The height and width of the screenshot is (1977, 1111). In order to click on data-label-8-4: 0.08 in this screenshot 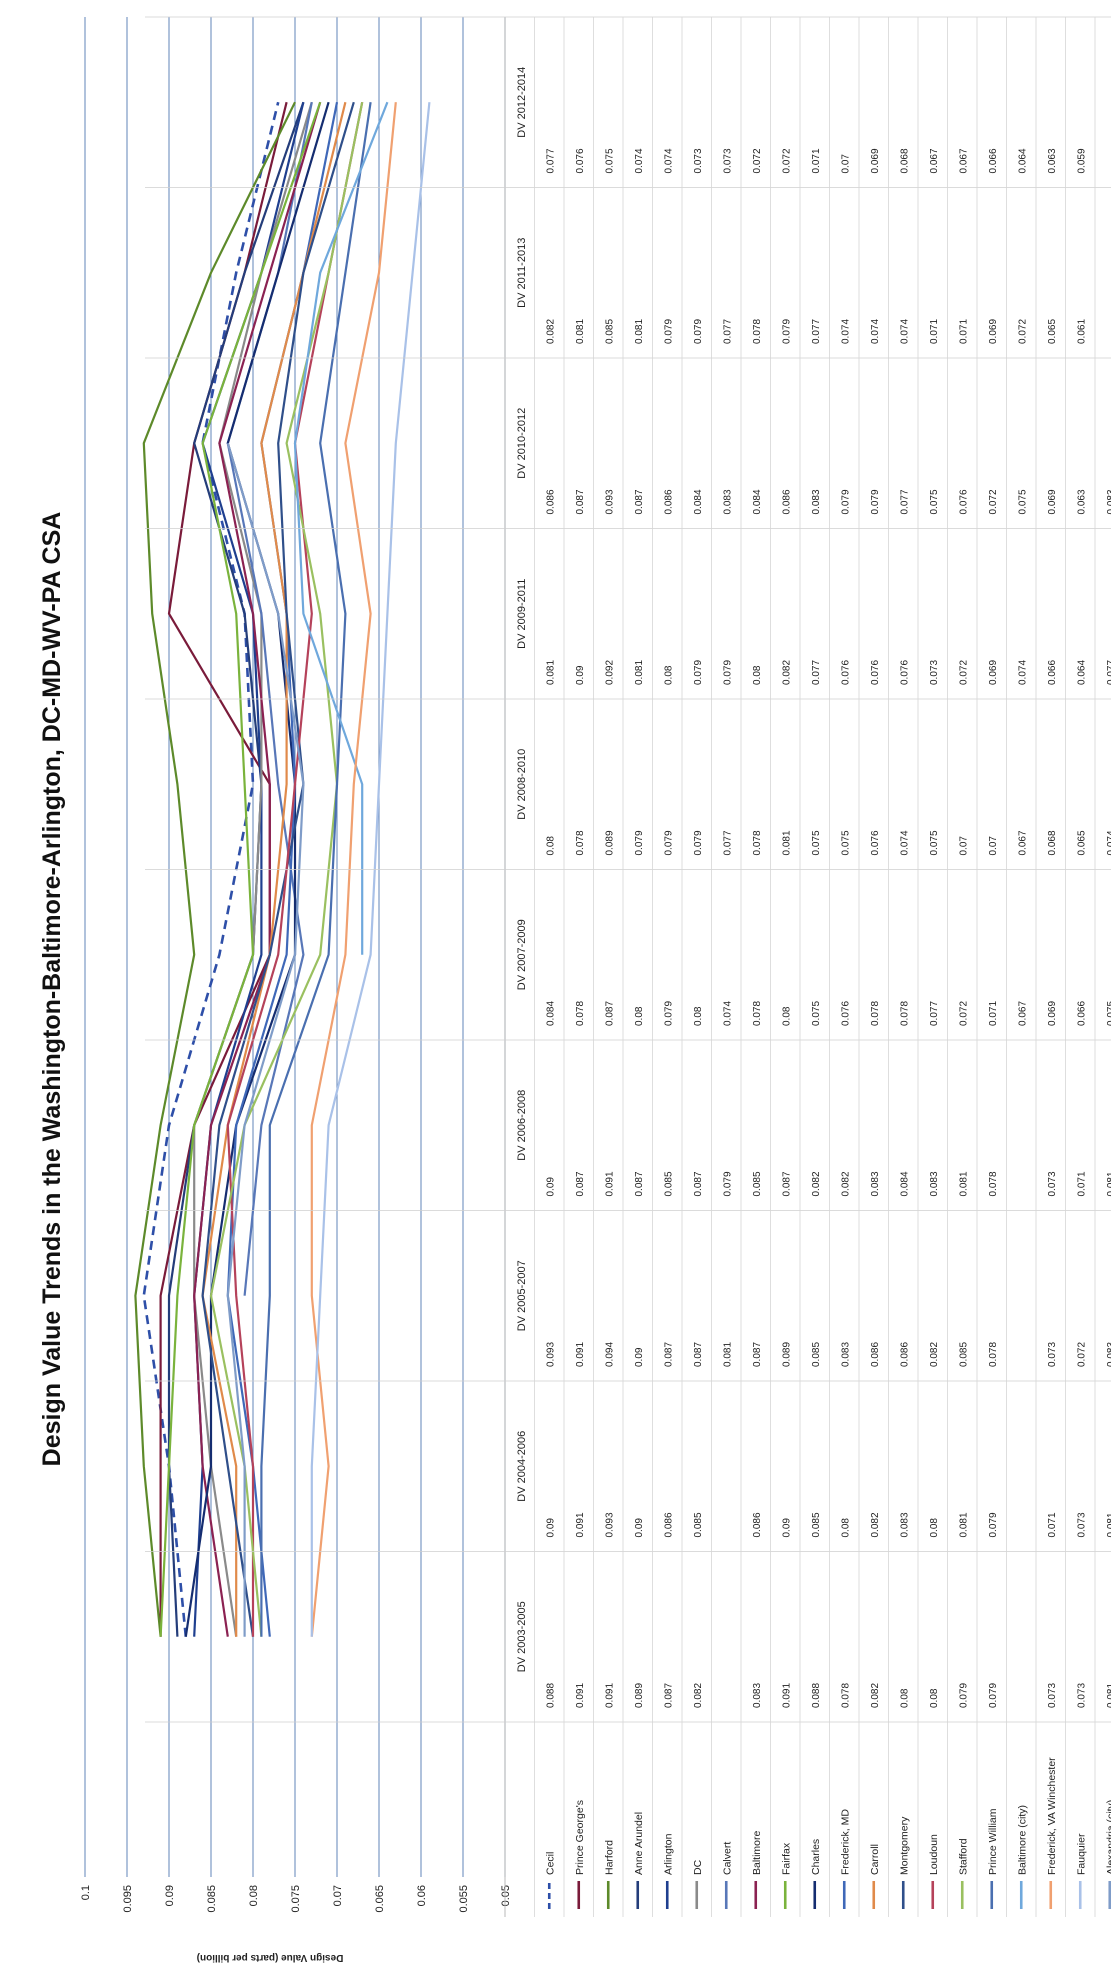, I will do `click(786, 1016)`.